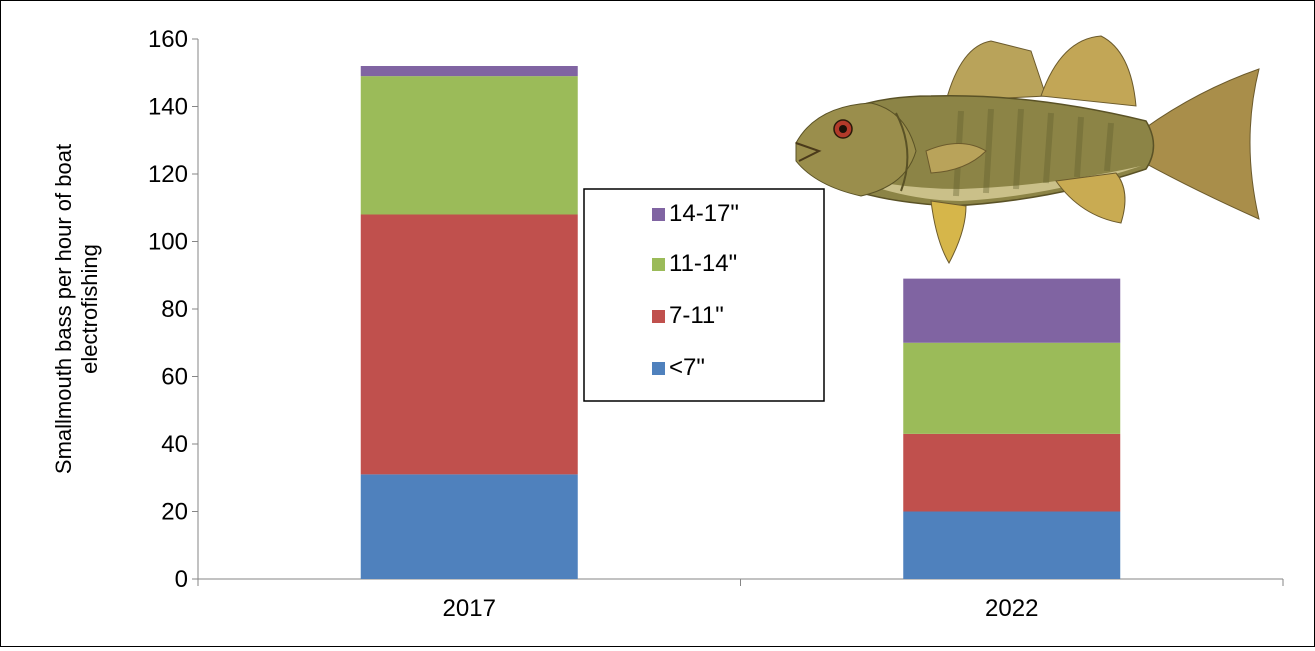 This screenshot has height=651, width=1315. I want to click on legend: 14-17" 11-14" 7-11" <7", so click(704, 295).